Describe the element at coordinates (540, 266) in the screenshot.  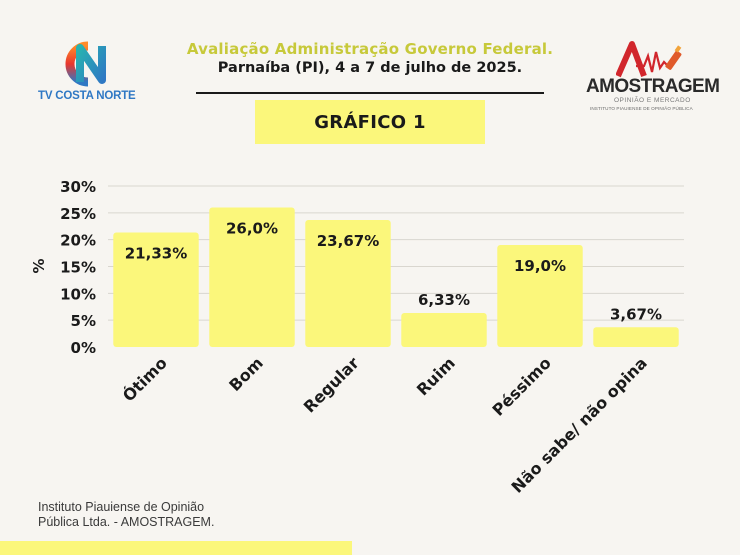
I see `data-label: 19,0%` at that location.